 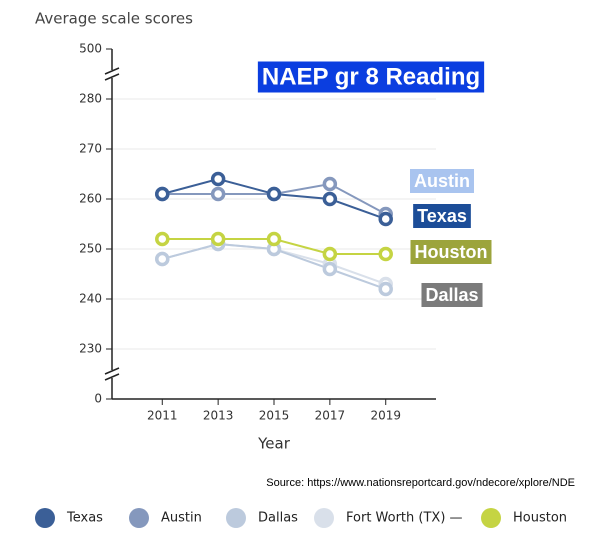 What do you see at coordinates (98, 399) in the screenshot?
I see `y-tick-label: 0` at bounding box center [98, 399].